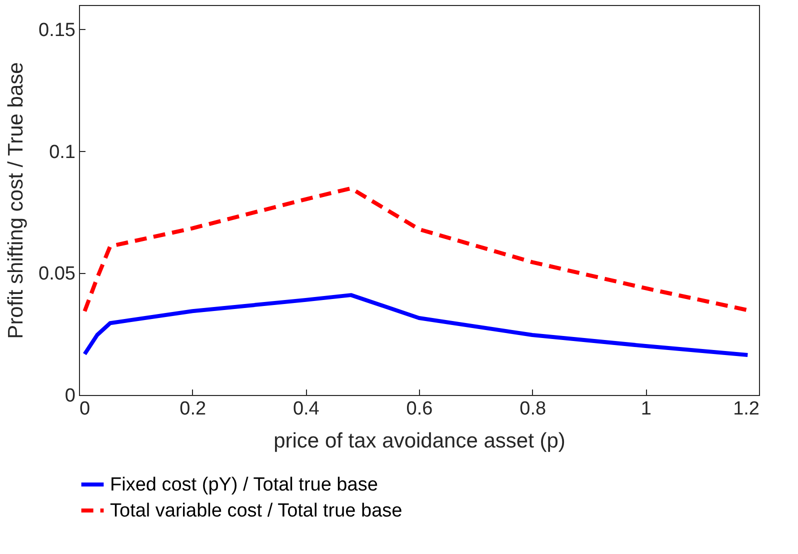 The width and height of the screenshot is (798, 554). What do you see at coordinates (306, 409) in the screenshot?
I see `x-tick-label: 0.4` at bounding box center [306, 409].